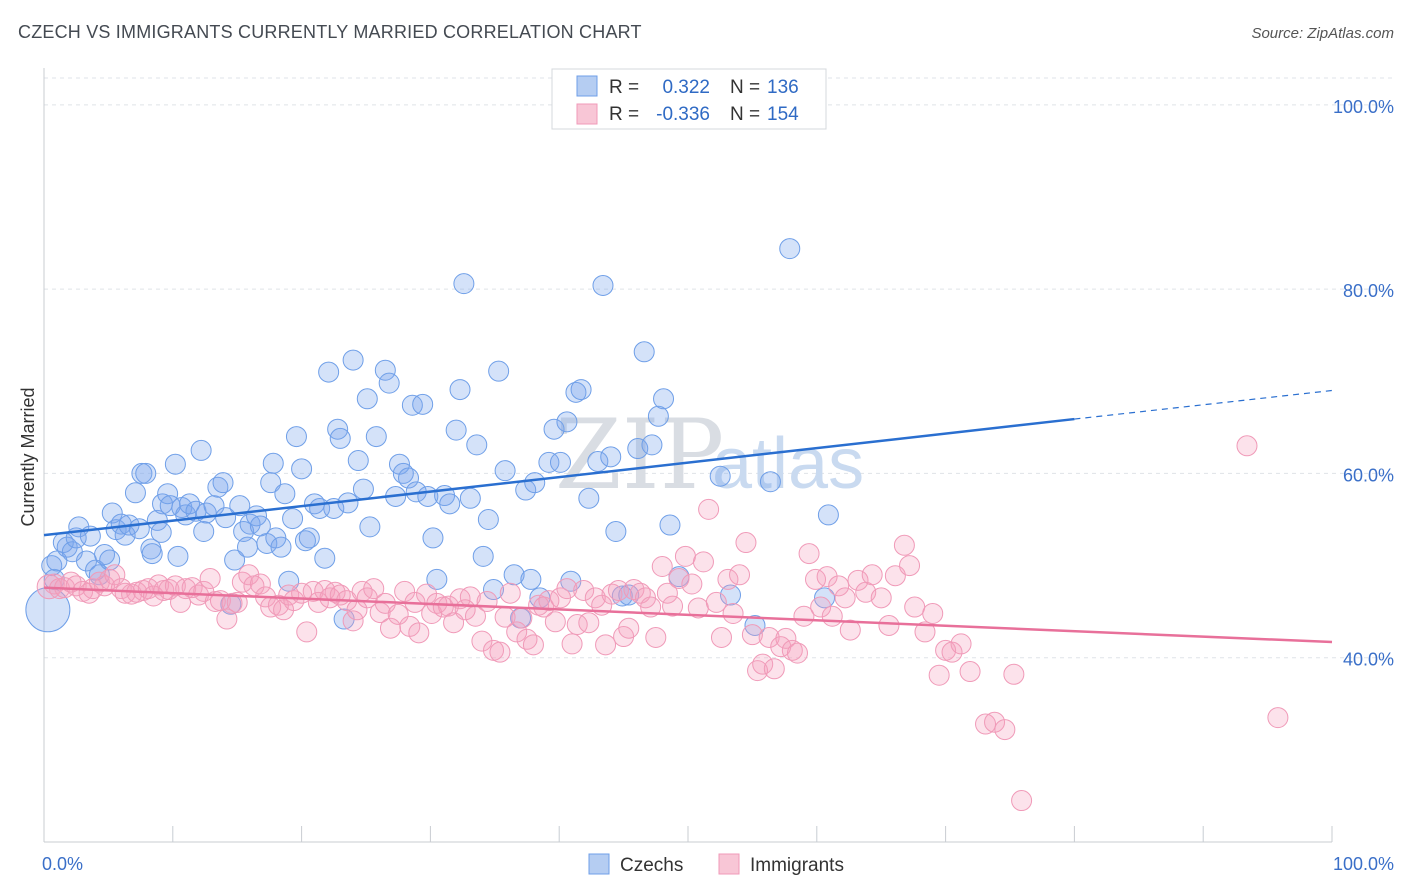 The height and width of the screenshot is (892, 1406). I want to click on legend-r-value-czechs: 0.322, so click(686, 87).